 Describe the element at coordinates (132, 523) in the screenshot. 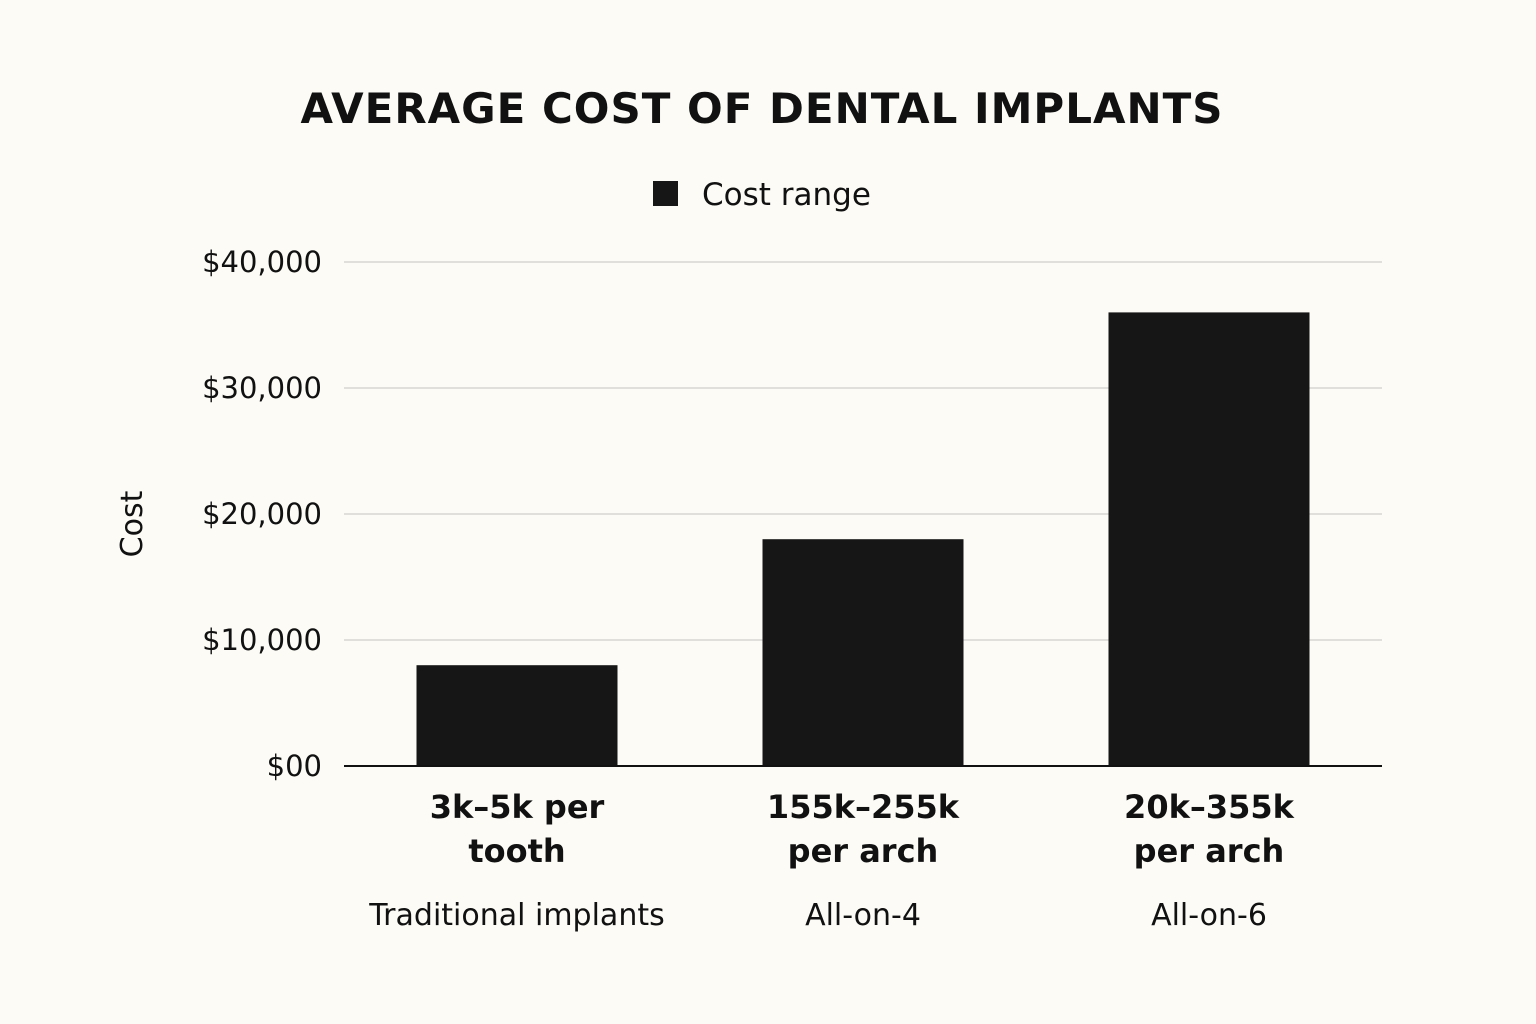

I see `y-axis-label: Cost` at that location.